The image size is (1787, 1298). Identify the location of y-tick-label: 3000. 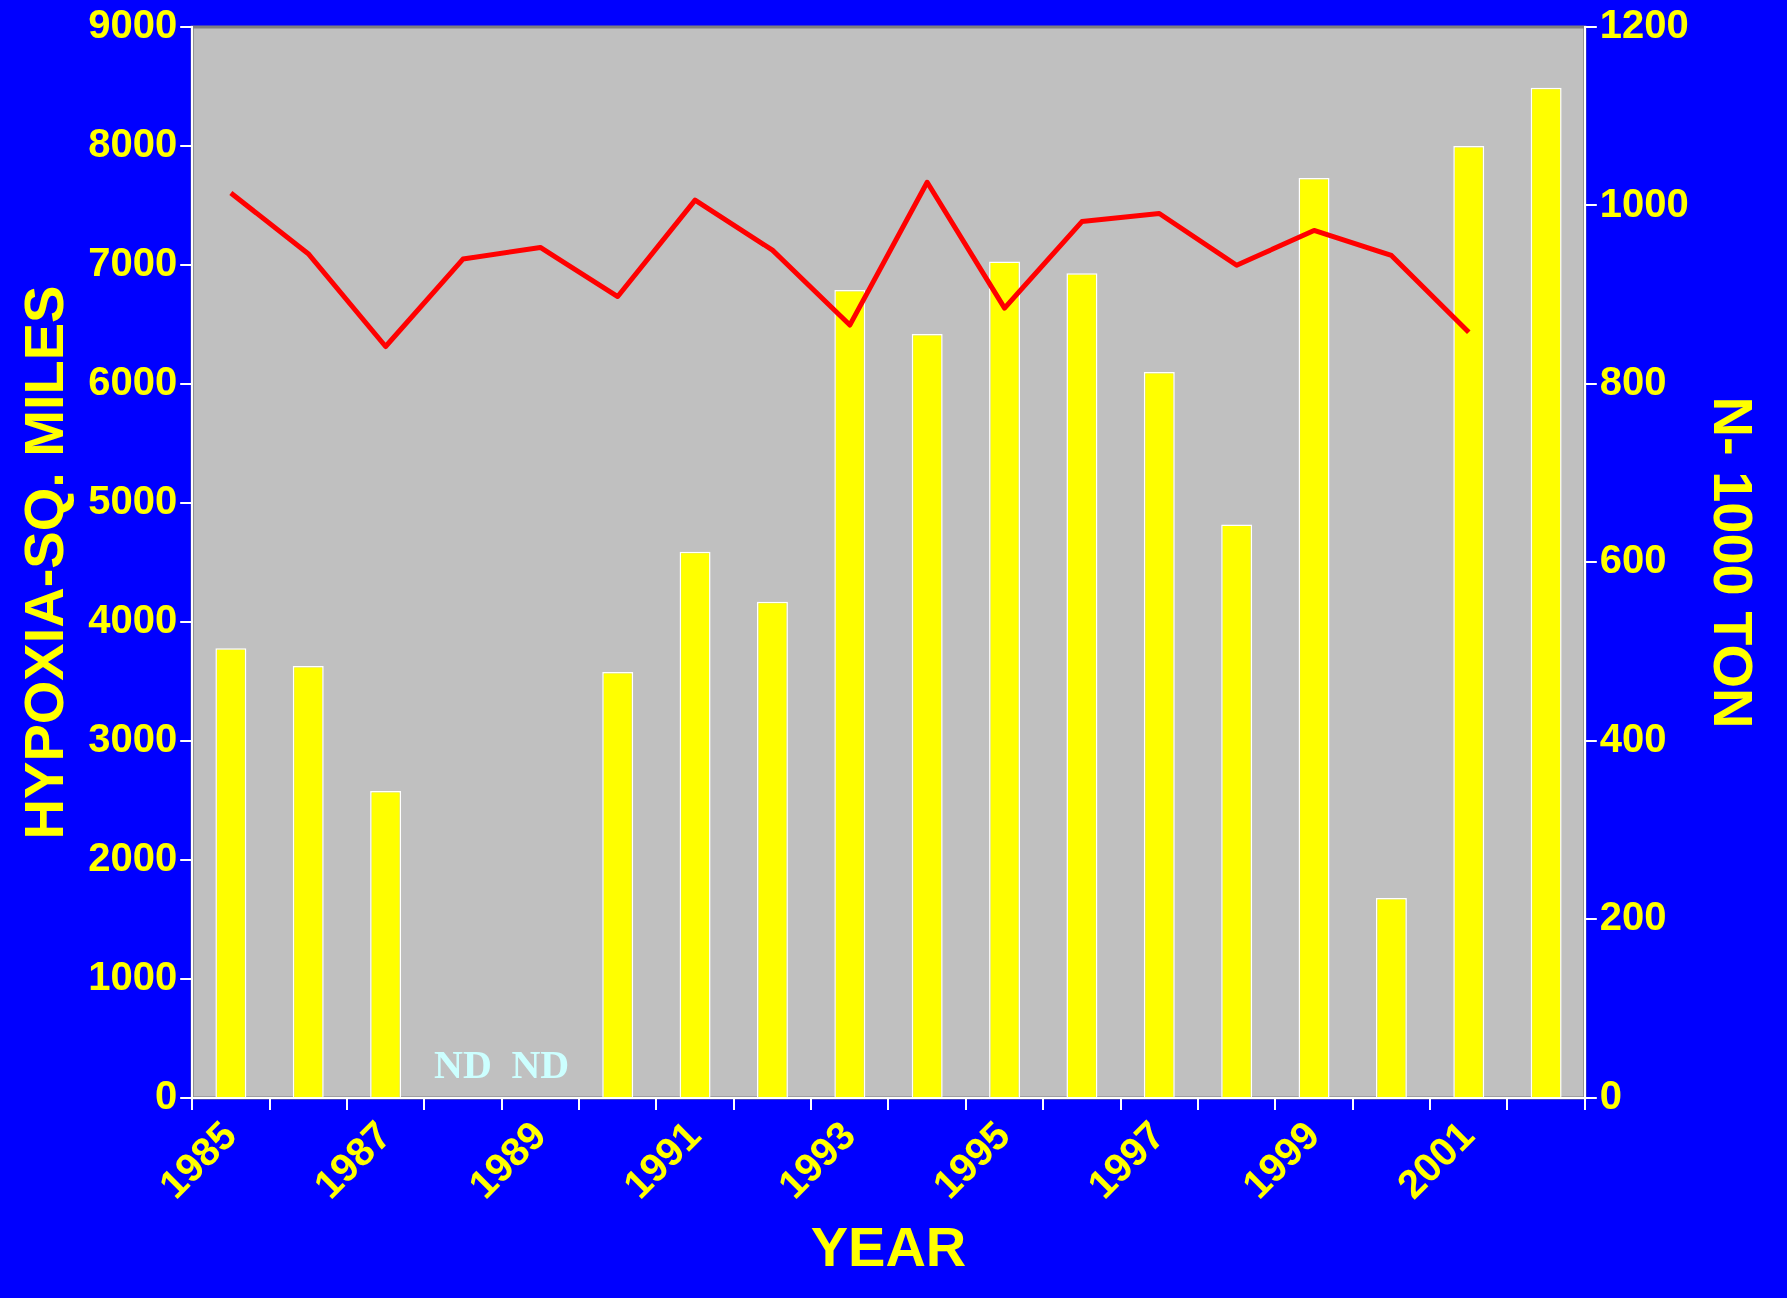
(133, 737).